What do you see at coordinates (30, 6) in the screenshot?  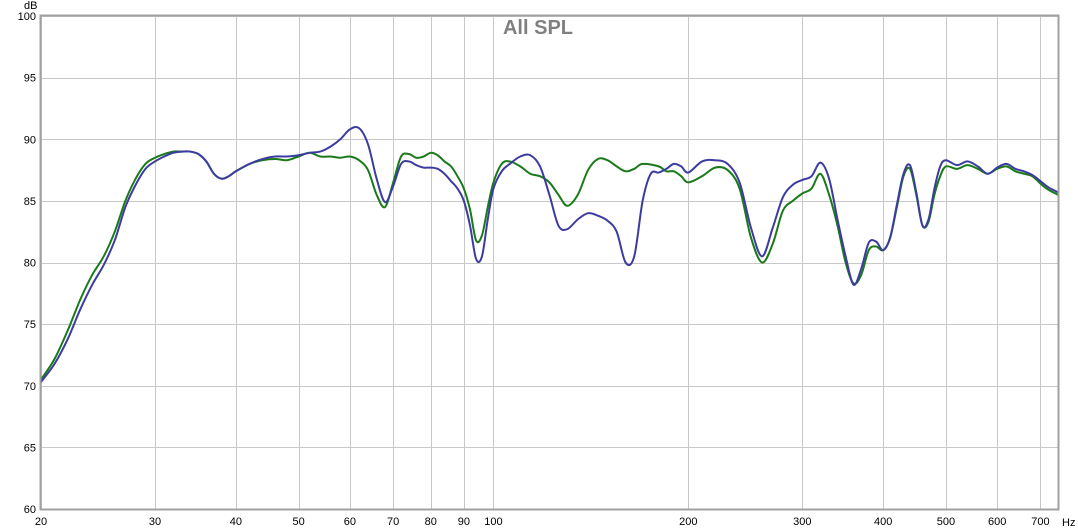 I see `y-axis-label: dB` at bounding box center [30, 6].